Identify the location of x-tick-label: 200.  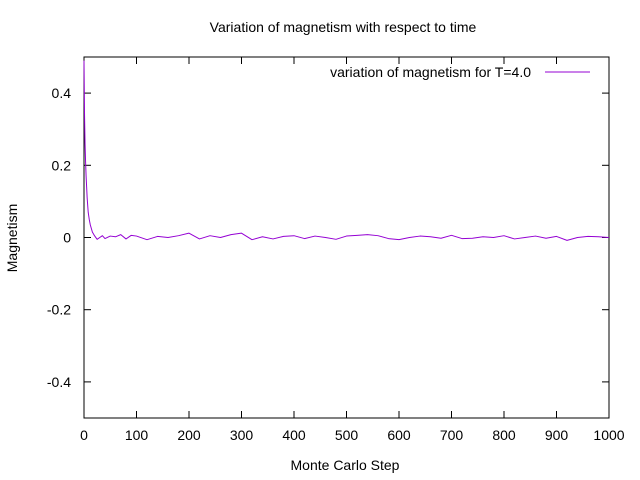
(189, 435).